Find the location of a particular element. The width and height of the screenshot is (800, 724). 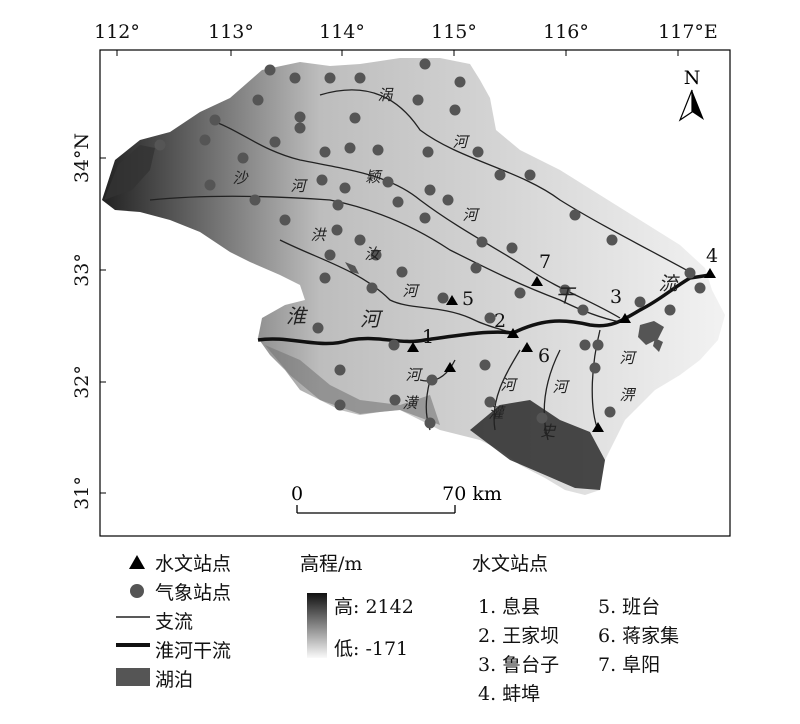

legend-elevation-high: 高: 2142 is located at coordinates (374, 607).